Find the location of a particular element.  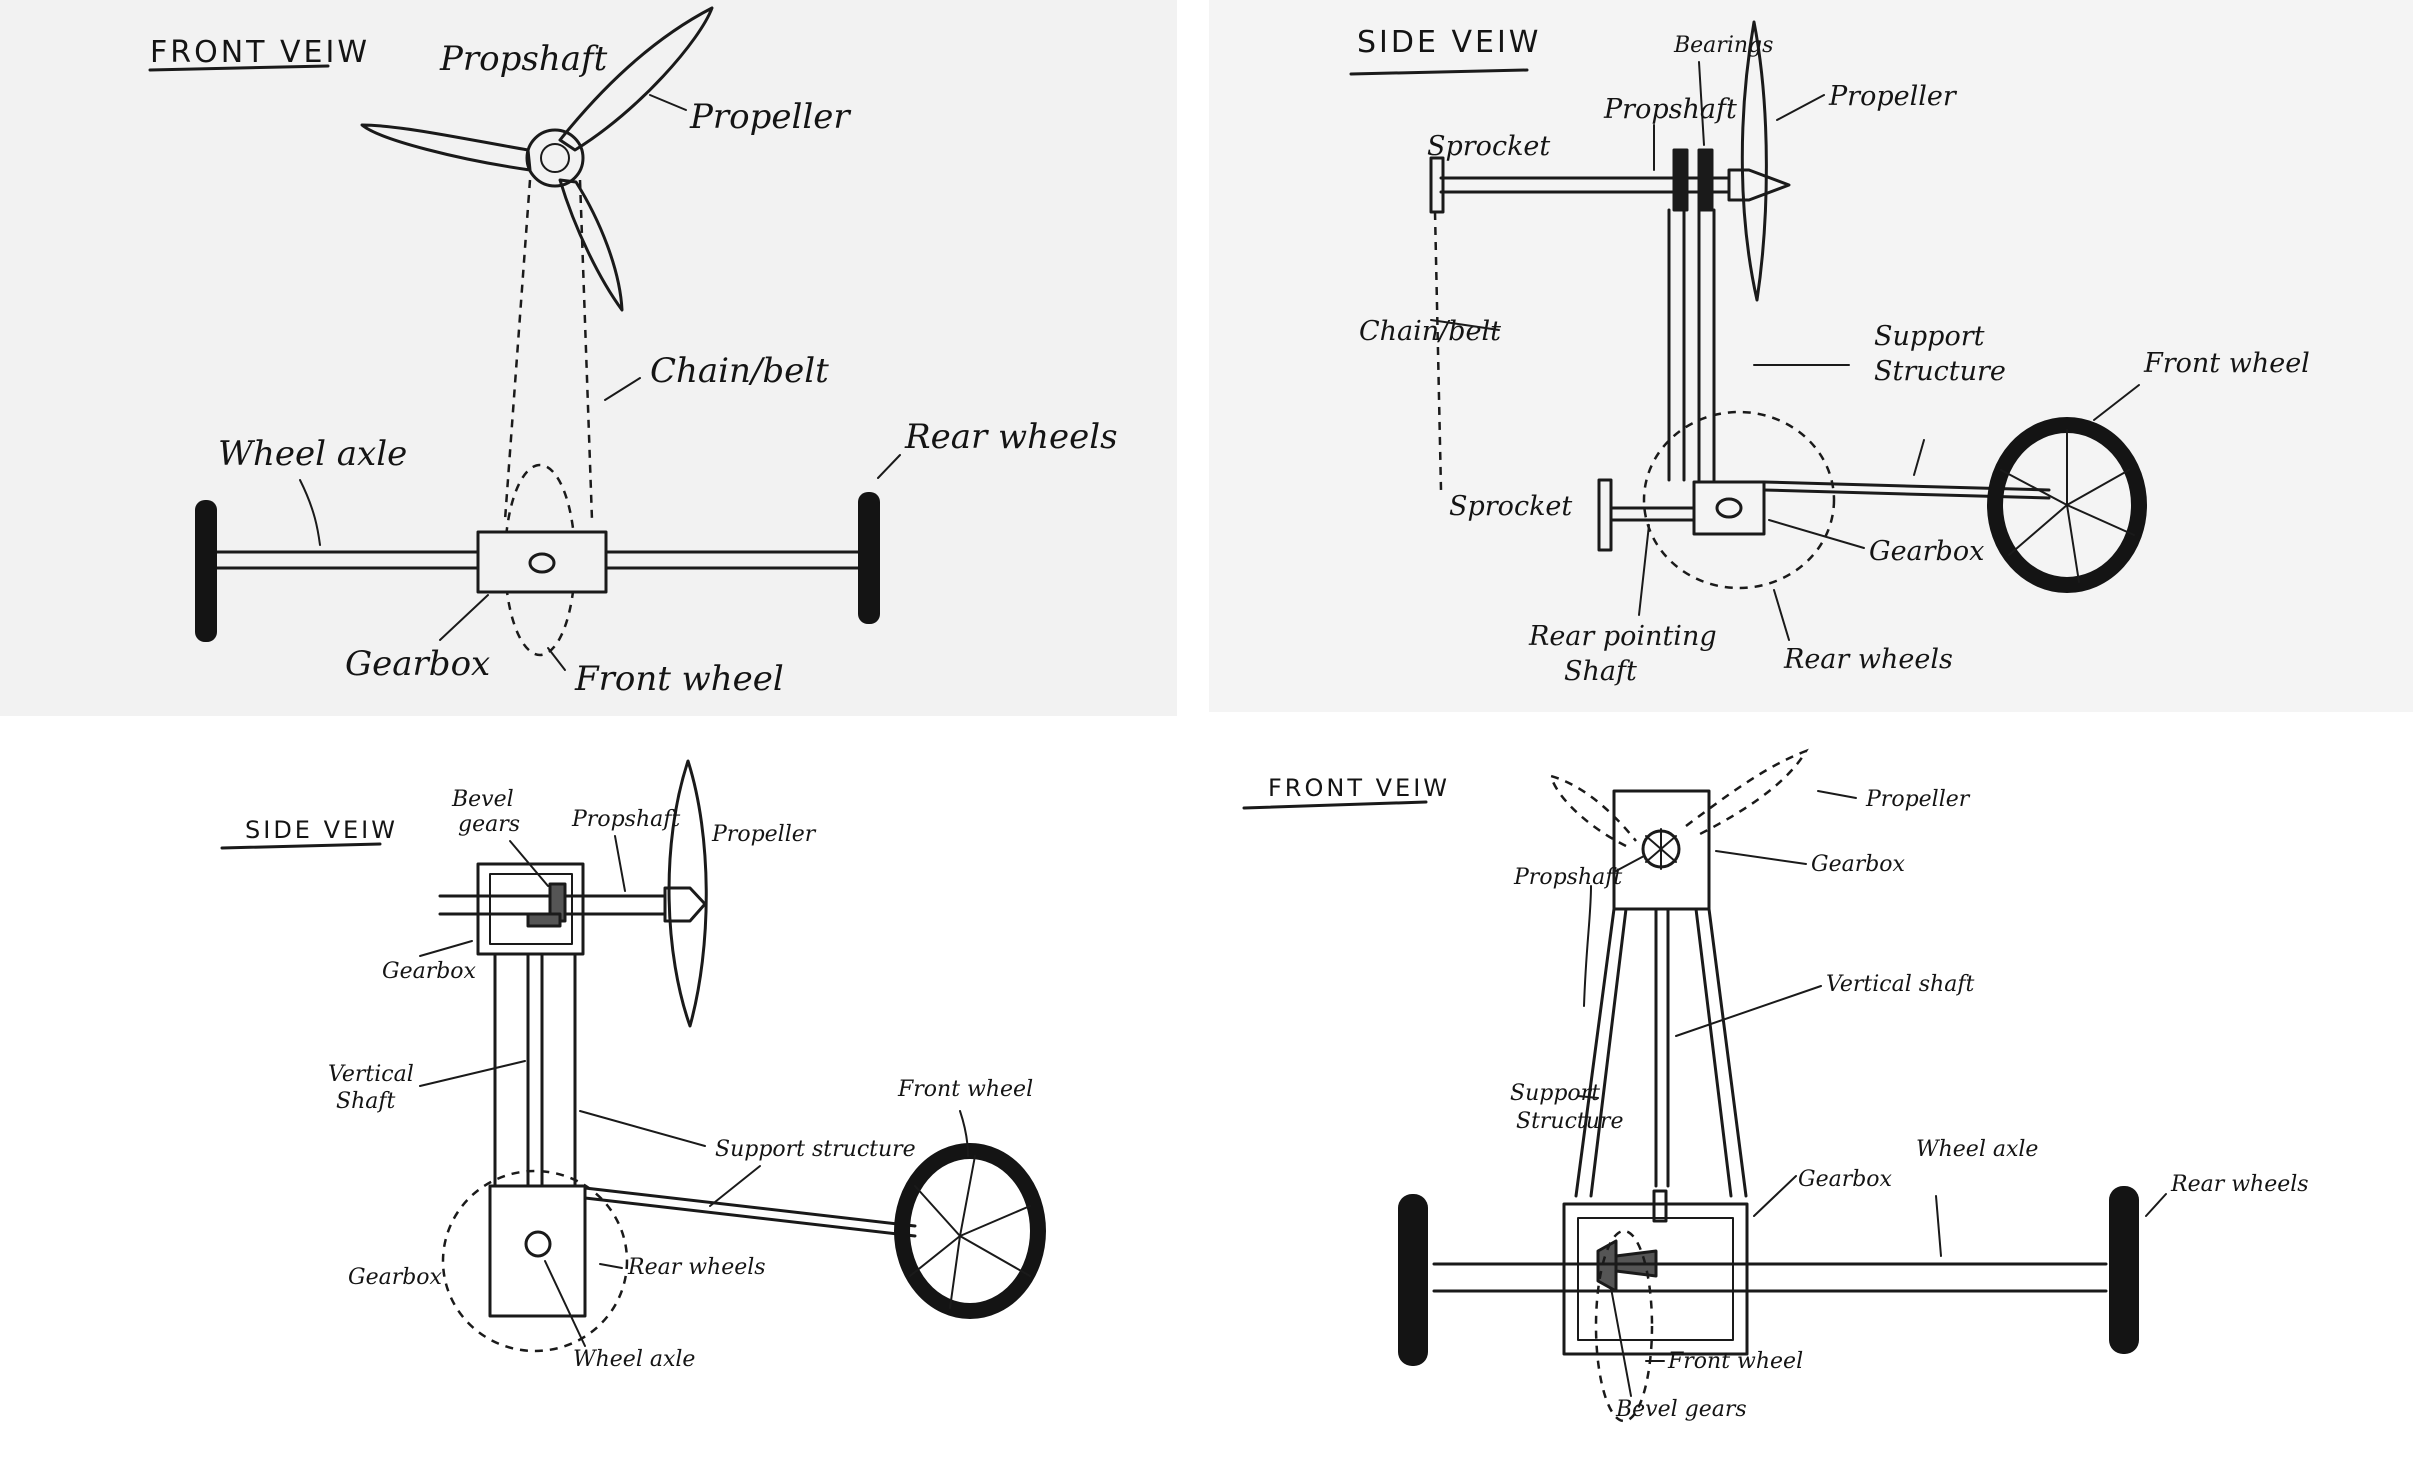

label-support-2: Structure is located at coordinates (1940, 371).